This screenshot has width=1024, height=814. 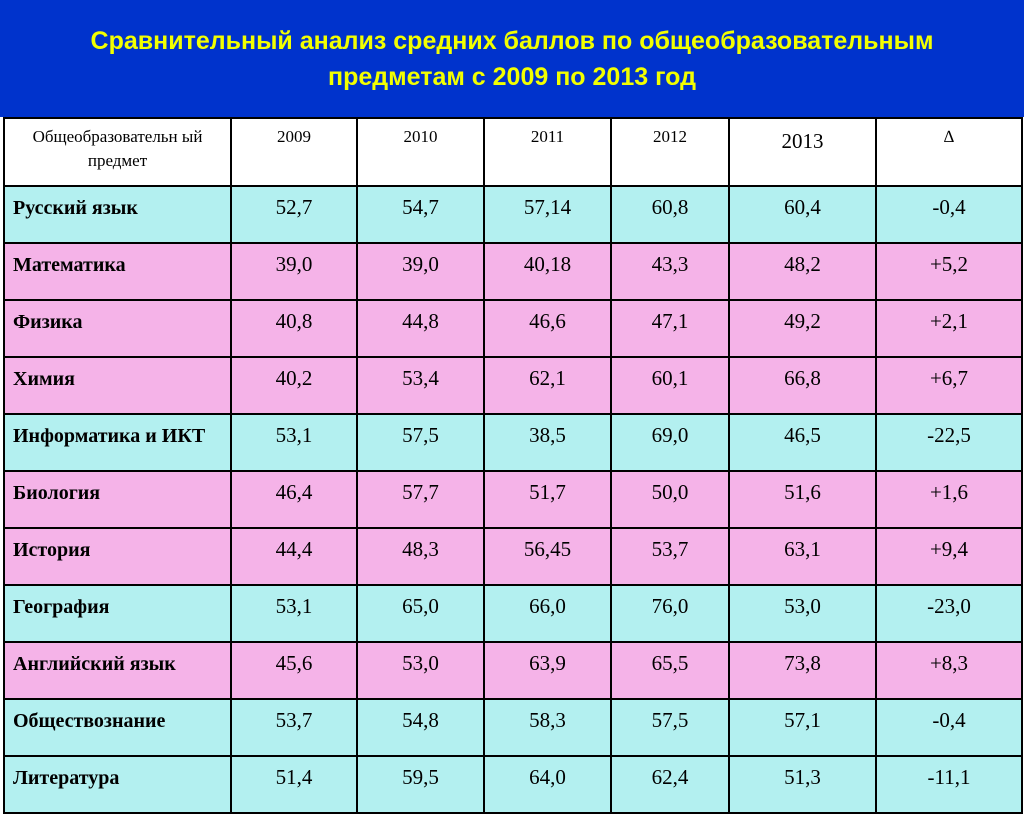 What do you see at coordinates (670, 784) in the screenshot?
I see `score-cell: 62,4` at bounding box center [670, 784].